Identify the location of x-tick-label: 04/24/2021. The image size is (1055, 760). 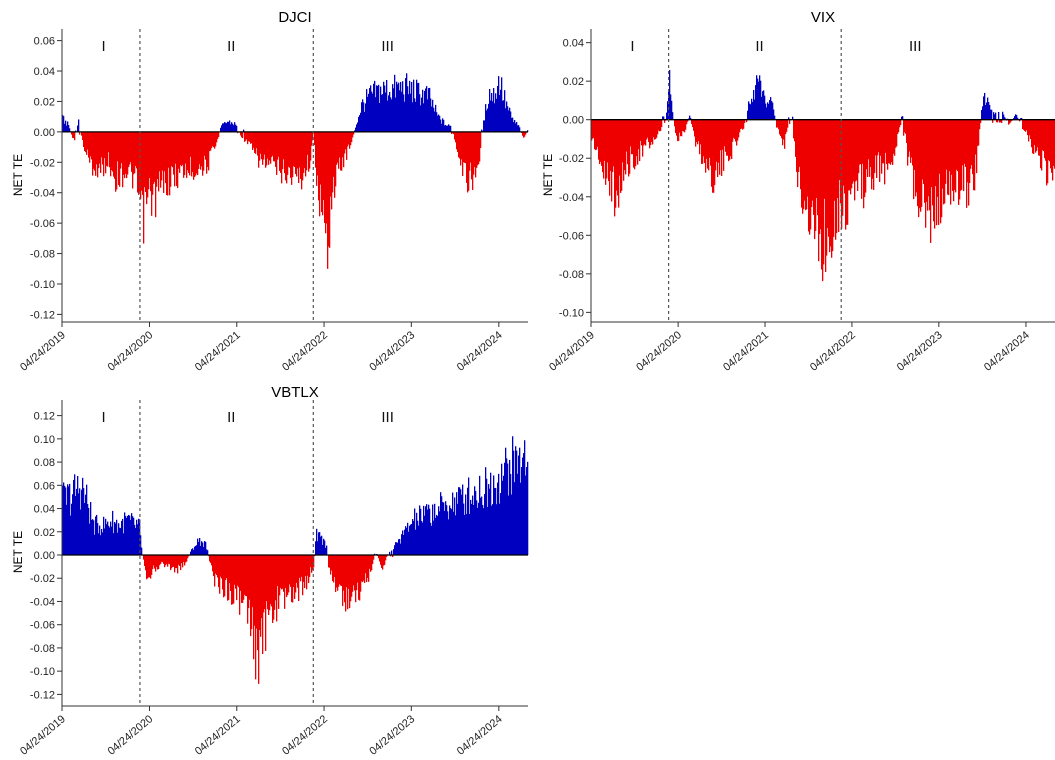
(218, 351).